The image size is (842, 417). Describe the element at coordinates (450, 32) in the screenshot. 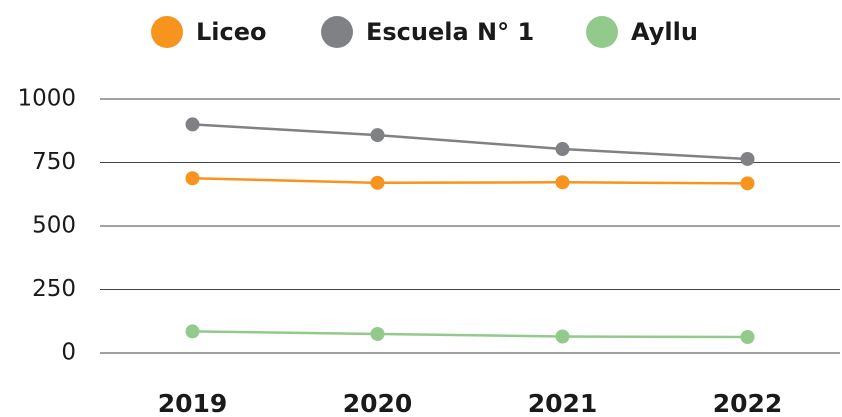

I see `legend-label: Escuela N° 1` at that location.